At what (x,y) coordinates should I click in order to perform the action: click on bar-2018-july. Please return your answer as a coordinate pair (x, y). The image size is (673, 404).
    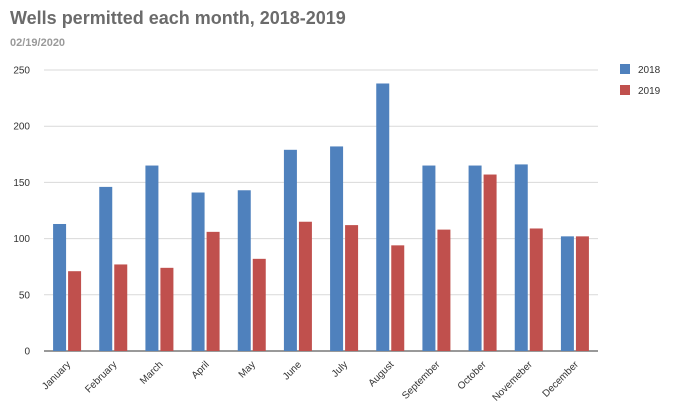
    Looking at the image, I should click on (337, 248).